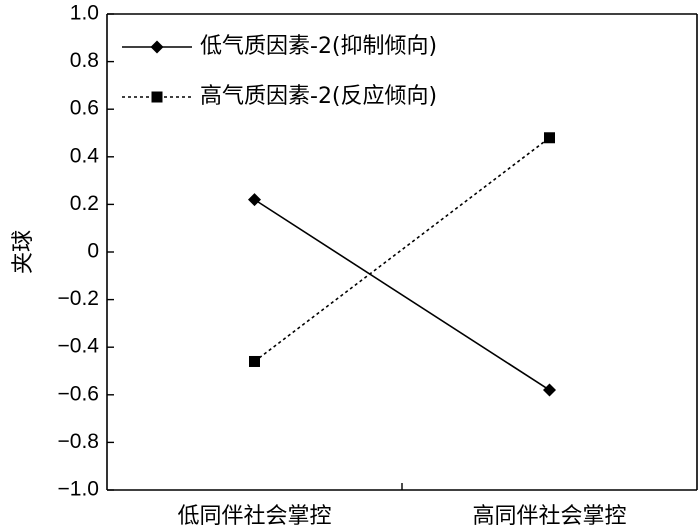 The width and height of the screenshot is (700, 531). What do you see at coordinates (85, 155) in the screenshot?
I see `y-tick-label: 0.4` at bounding box center [85, 155].